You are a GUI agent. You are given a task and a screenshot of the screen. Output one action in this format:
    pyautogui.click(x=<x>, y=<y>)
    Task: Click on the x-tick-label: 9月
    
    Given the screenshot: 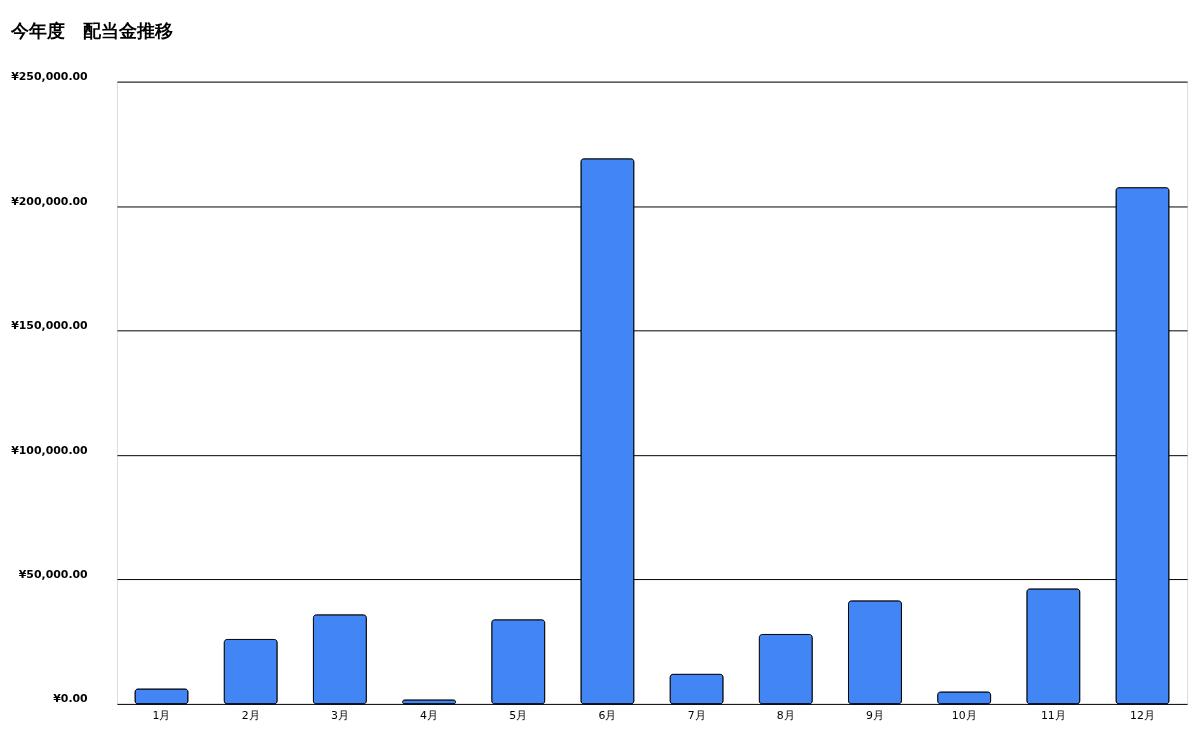 What is the action you would take?
    pyautogui.click(x=875, y=716)
    